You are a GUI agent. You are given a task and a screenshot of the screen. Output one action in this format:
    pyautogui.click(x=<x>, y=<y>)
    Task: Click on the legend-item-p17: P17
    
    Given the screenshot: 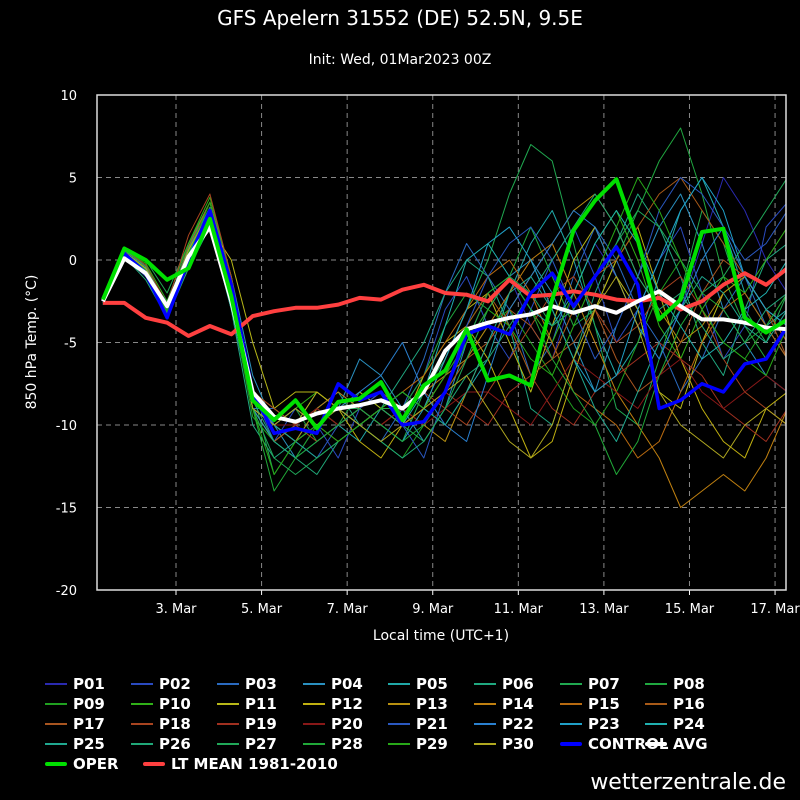 What is the action you would take?
    pyautogui.click(x=75, y=724)
    